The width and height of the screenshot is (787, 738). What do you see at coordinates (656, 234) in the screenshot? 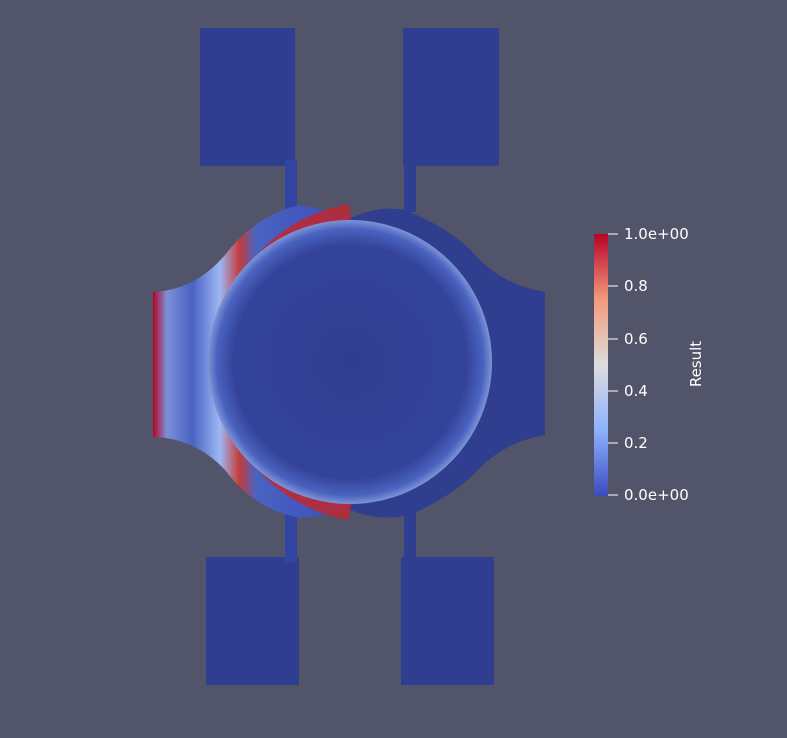
I see `colorbar-tick-label: 1.0e+00` at bounding box center [656, 234].